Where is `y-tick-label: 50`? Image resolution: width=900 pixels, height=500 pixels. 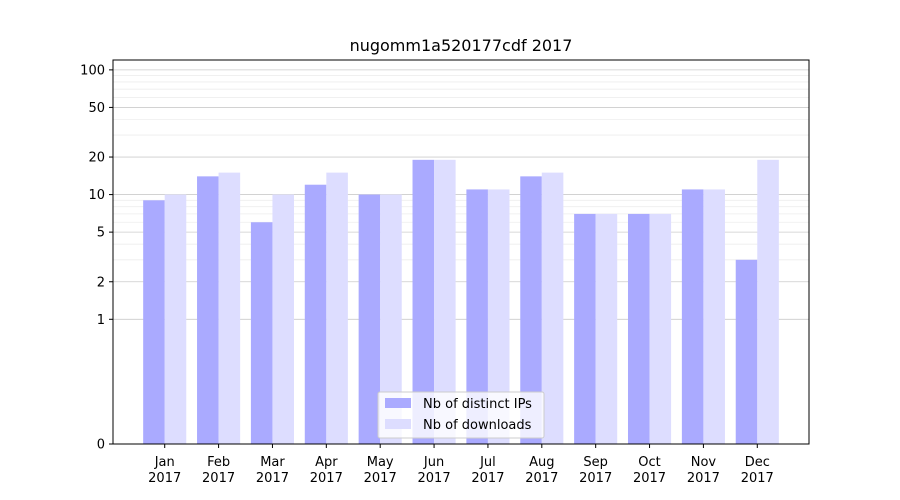 y-tick-label: 50 is located at coordinates (96, 108).